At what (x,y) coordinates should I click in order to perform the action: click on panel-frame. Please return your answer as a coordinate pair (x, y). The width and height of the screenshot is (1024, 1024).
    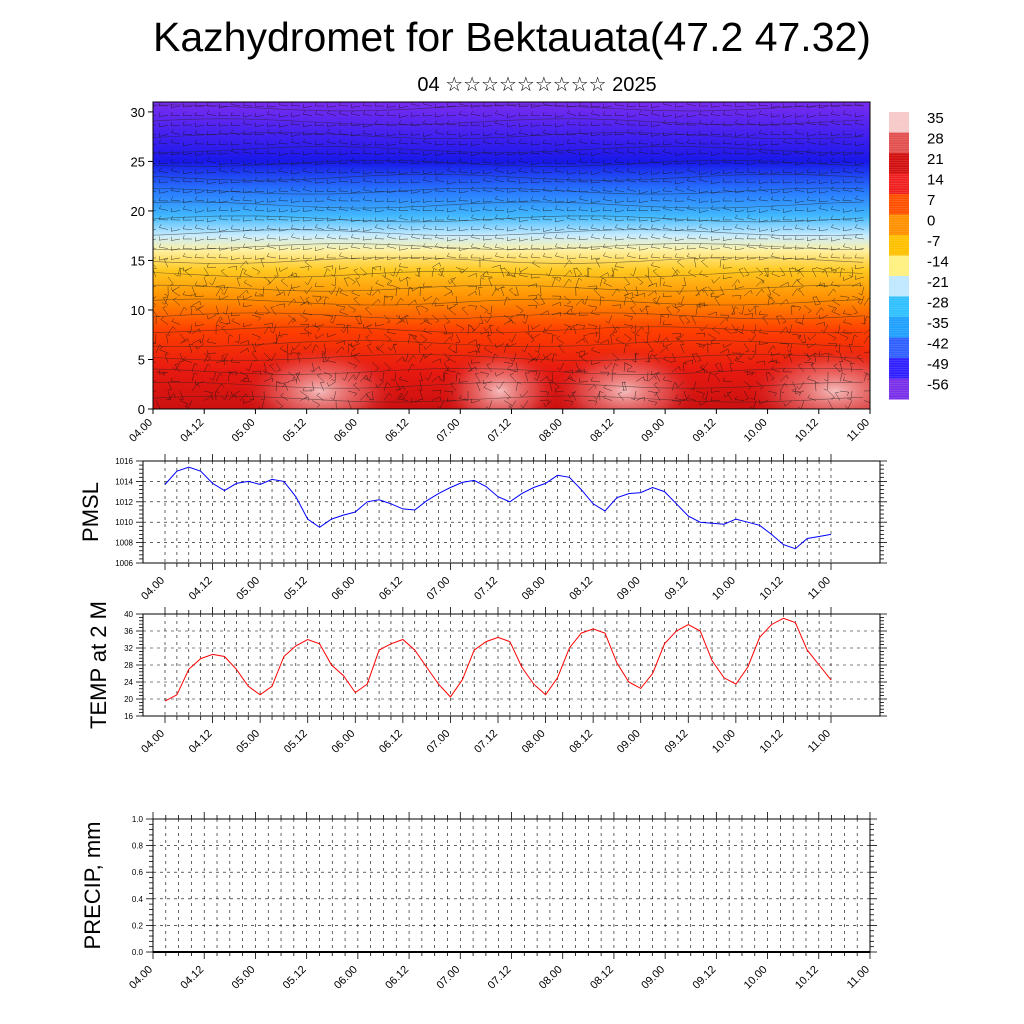
    Looking at the image, I should click on (511, 512).